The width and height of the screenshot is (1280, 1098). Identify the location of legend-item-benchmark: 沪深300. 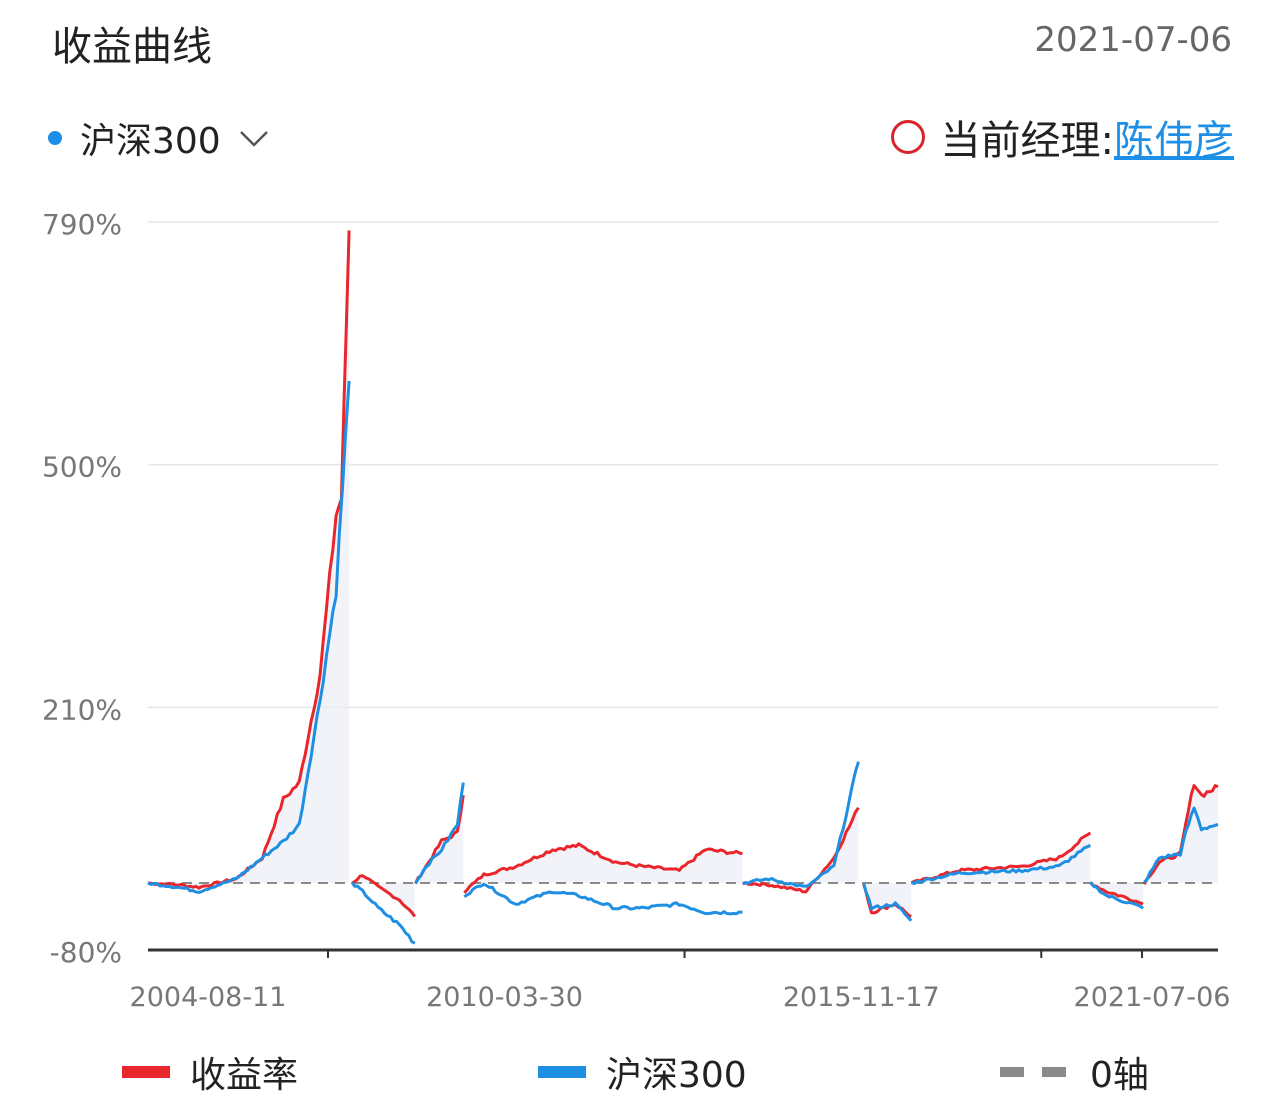
(642, 1072).